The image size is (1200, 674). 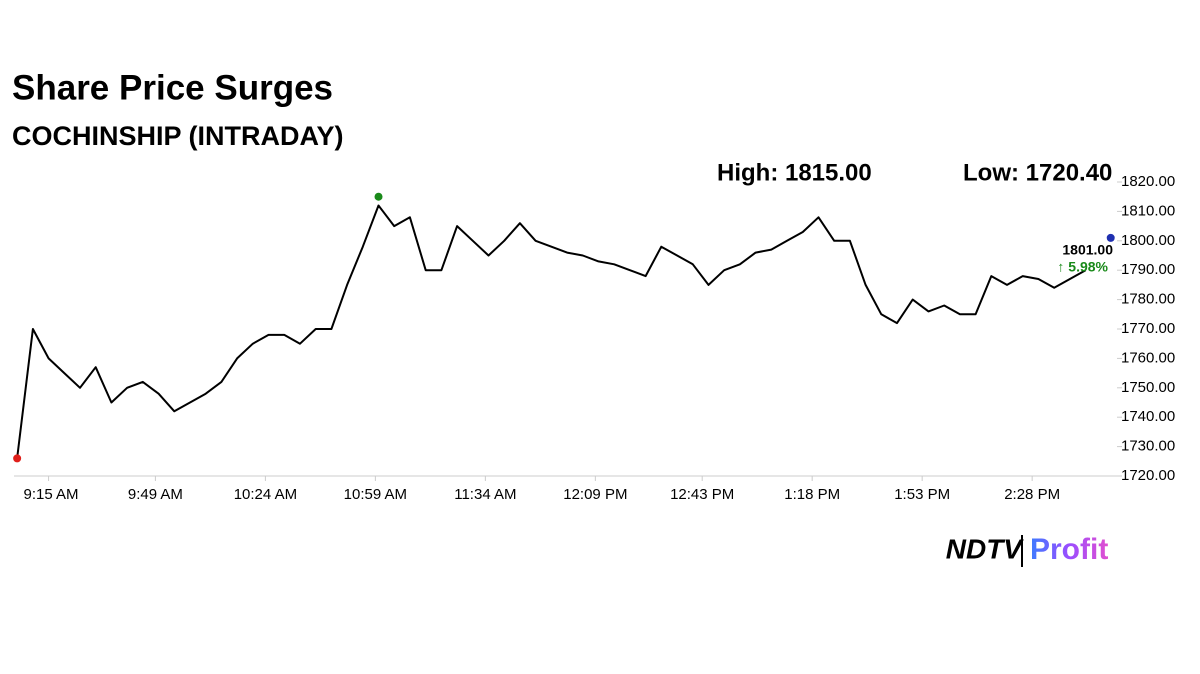 What do you see at coordinates (1069, 549) in the screenshot?
I see `brand-product: Profit` at bounding box center [1069, 549].